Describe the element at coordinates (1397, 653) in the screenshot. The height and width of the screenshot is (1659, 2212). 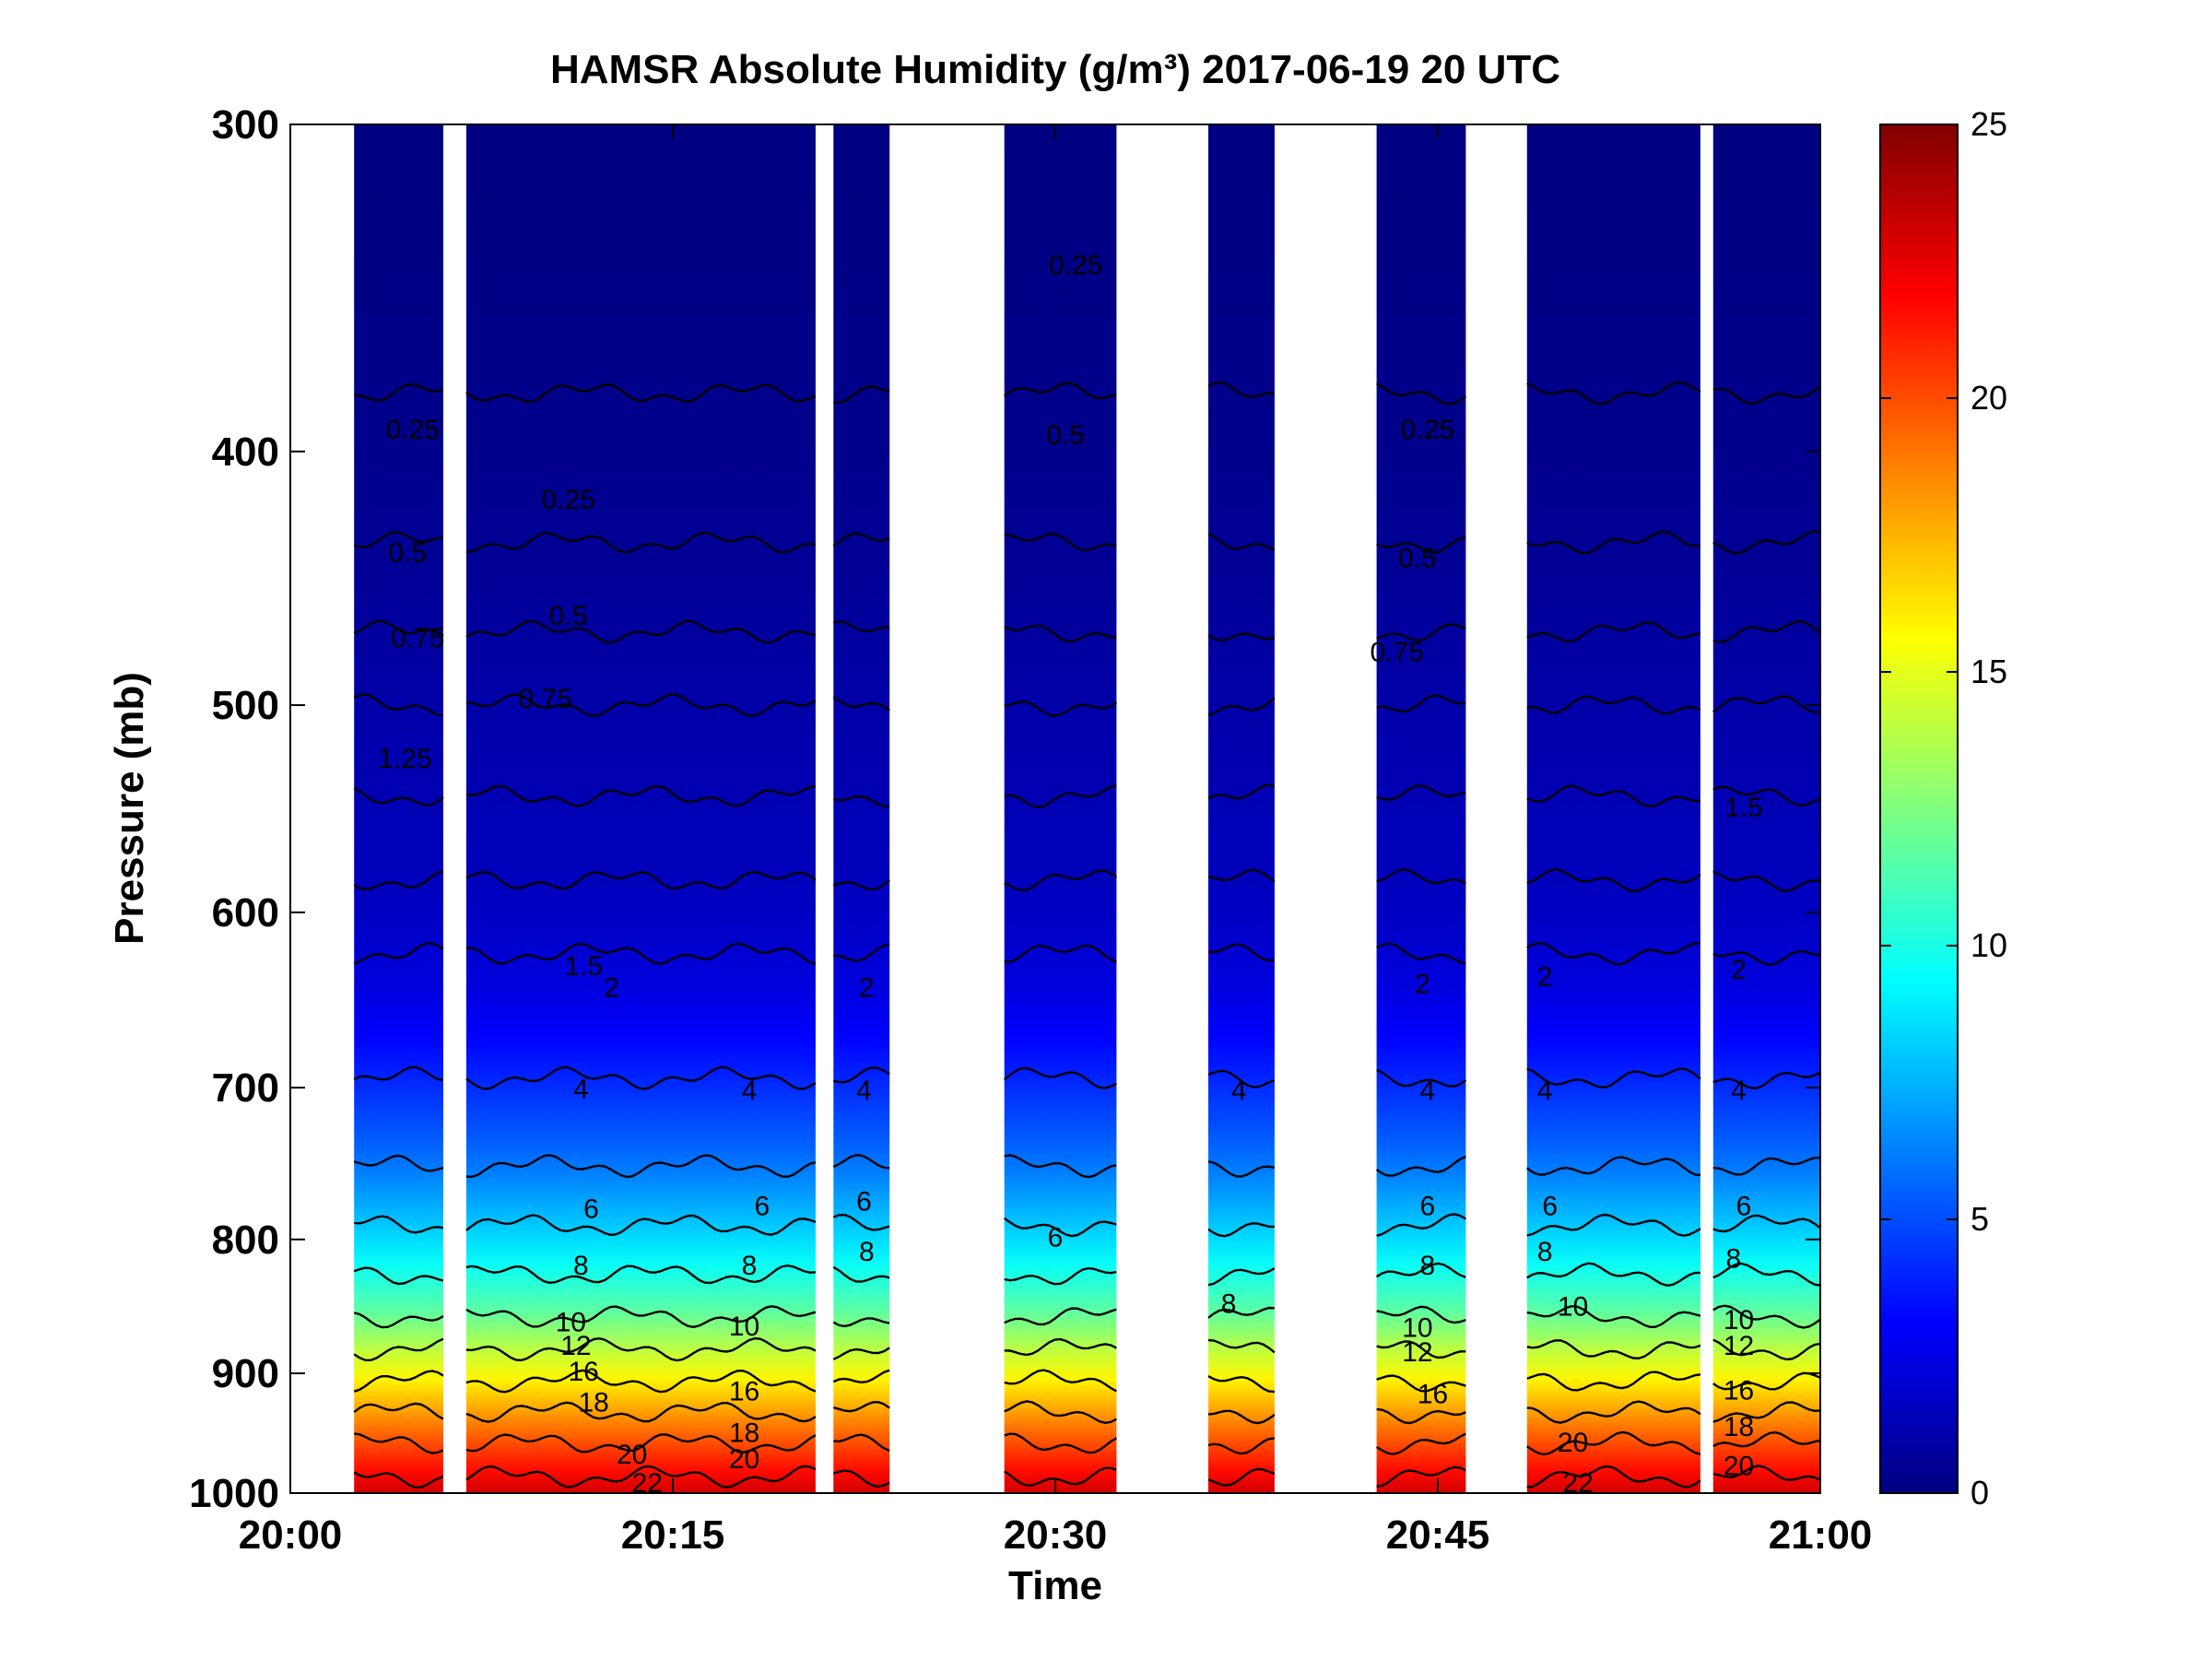
I see `contour-label: 0.75` at that location.